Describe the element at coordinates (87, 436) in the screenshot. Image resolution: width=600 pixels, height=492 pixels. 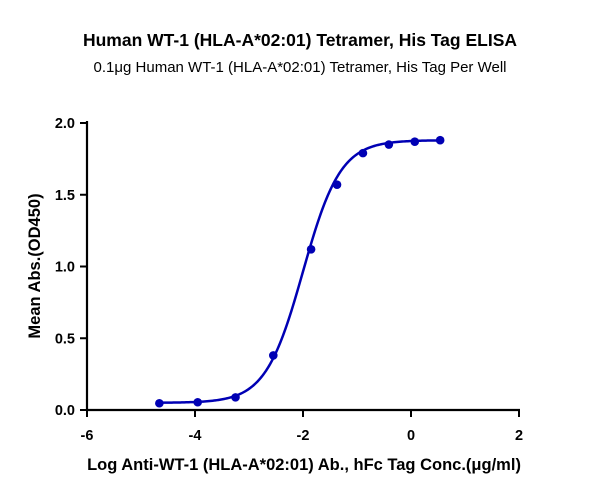
I see `x-tick-label: -6` at that location.